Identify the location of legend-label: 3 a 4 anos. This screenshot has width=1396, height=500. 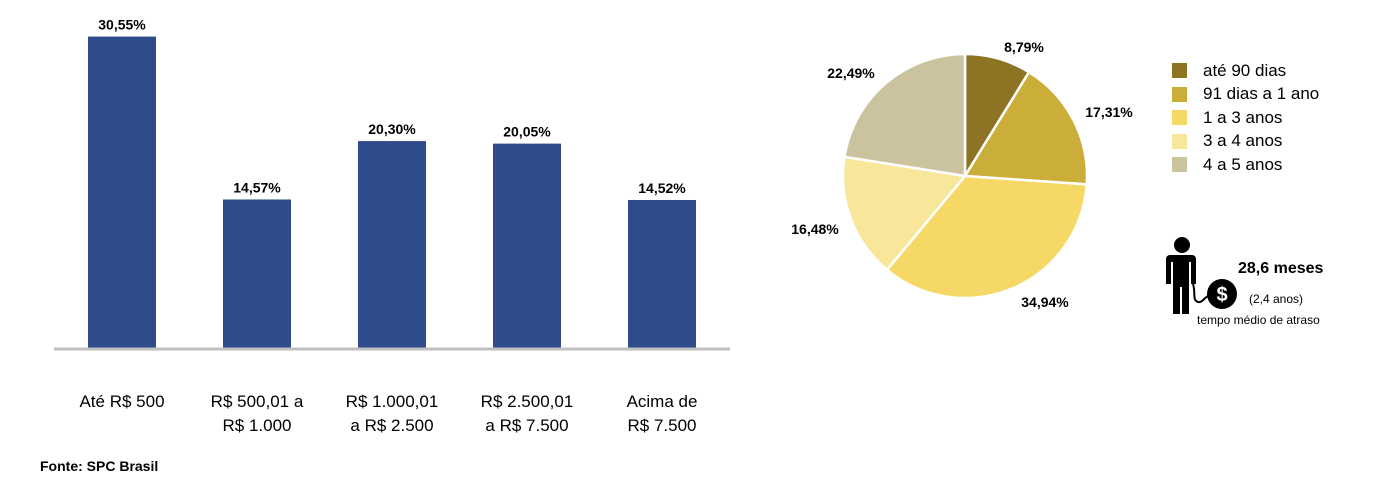
(1243, 141).